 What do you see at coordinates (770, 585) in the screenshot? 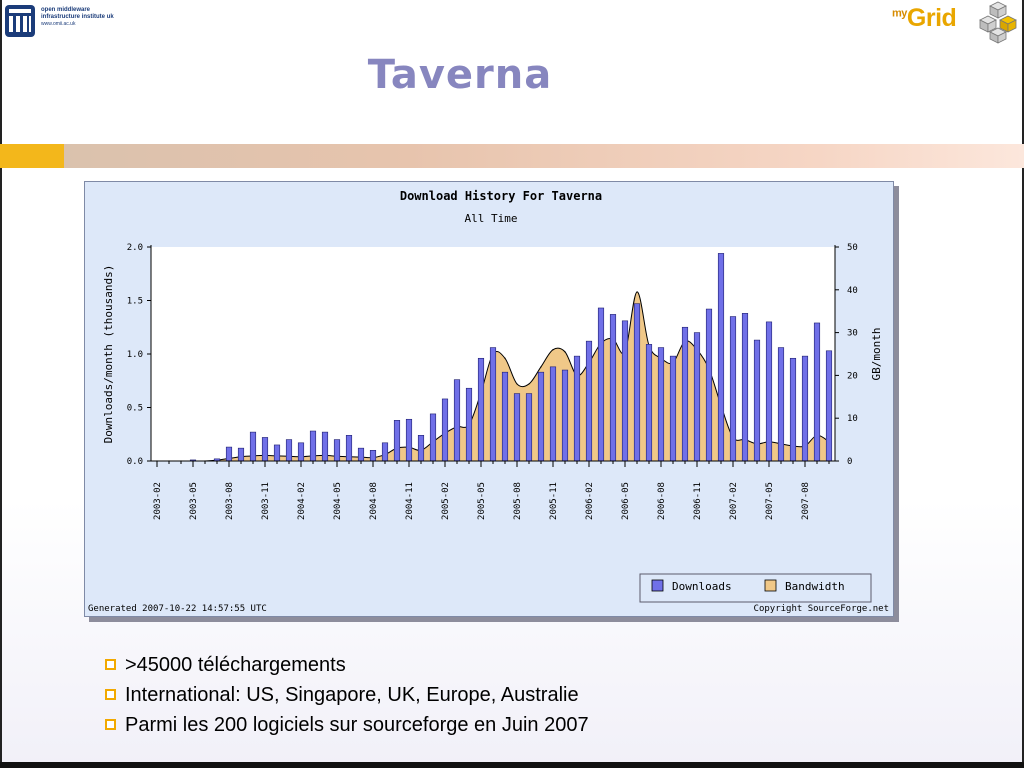
I see `legend-bandwidth-swatch` at bounding box center [770, 585].